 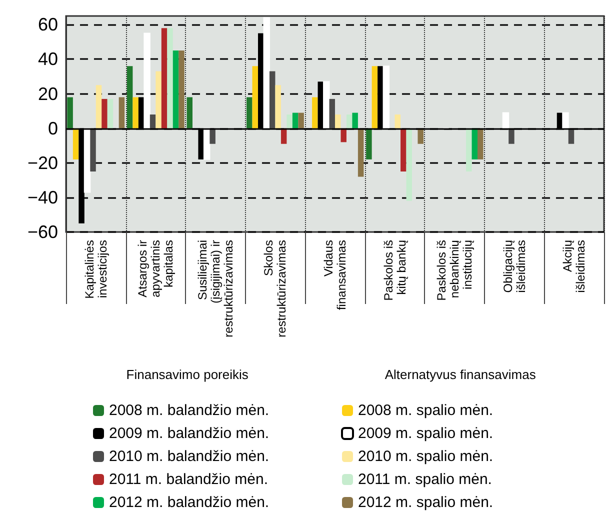 What do you see at coordinates (189, 456) in the screenshot?
I see `legend-label: 2010 m. balandžio mėn.` at bounding box center [189, 456].